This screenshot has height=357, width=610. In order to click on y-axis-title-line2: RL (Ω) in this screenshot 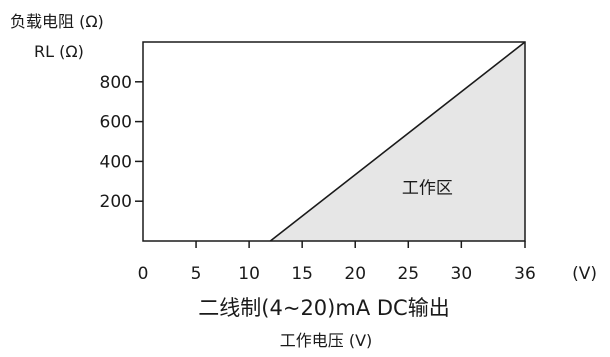, I will do `click(59, 51)`.